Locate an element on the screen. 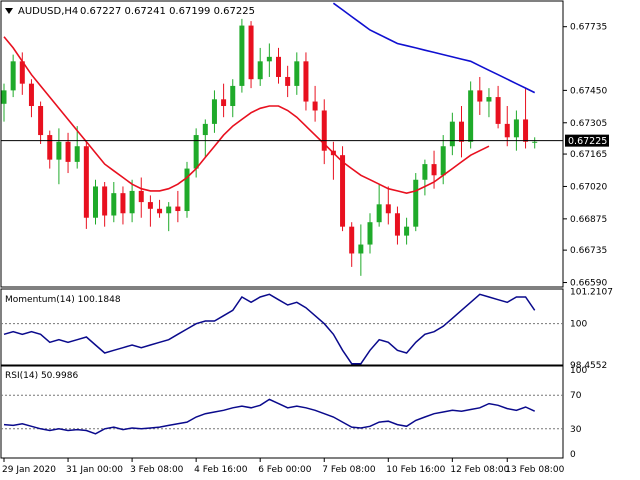 This screenshot has height=480, width=640. x-tick-label: 31 Jan 00:00 is located at coordinates (94, 470).